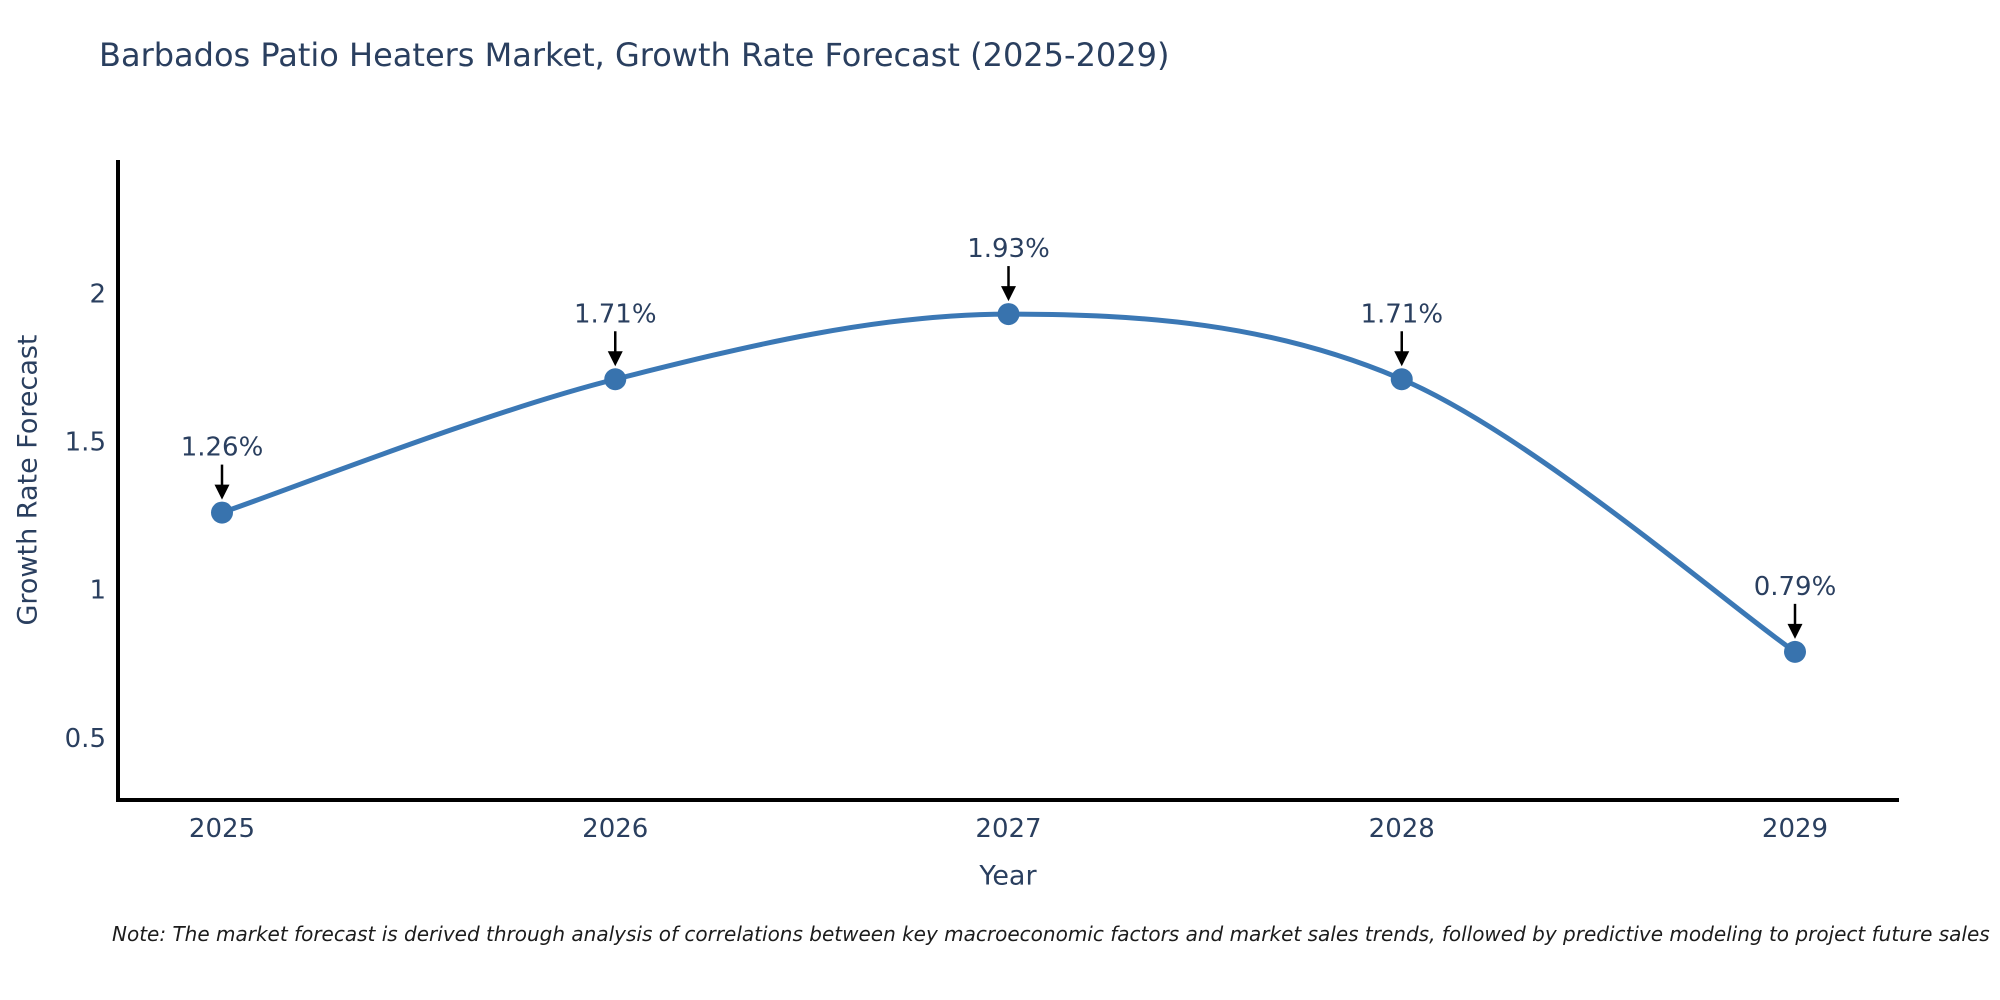  I want to click on x-tick-label: 2029, so click(1795, 829).